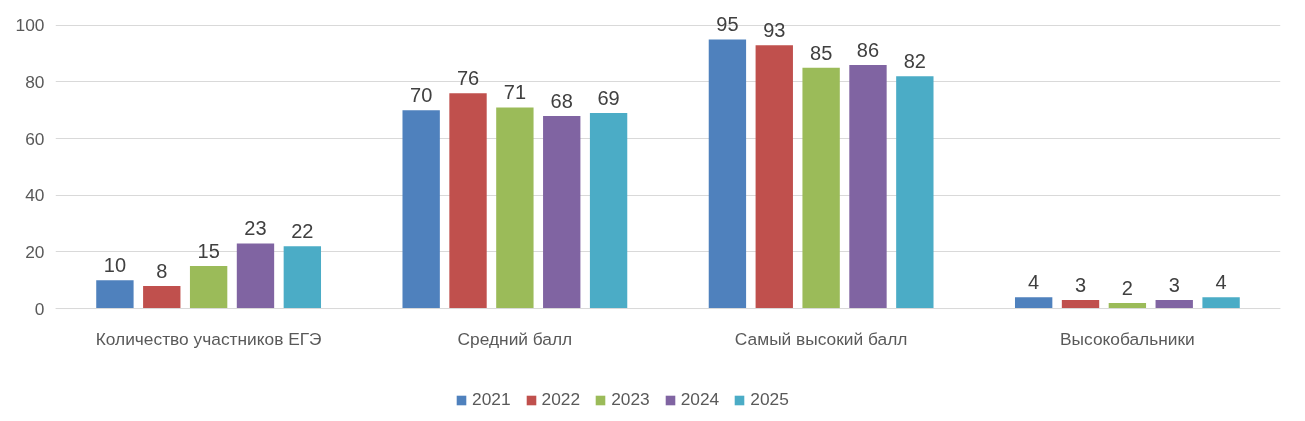  What do you see at coordinates (468, 78) in the screenshot?
I see `data-label: 76` at bounding box center [468, 78].